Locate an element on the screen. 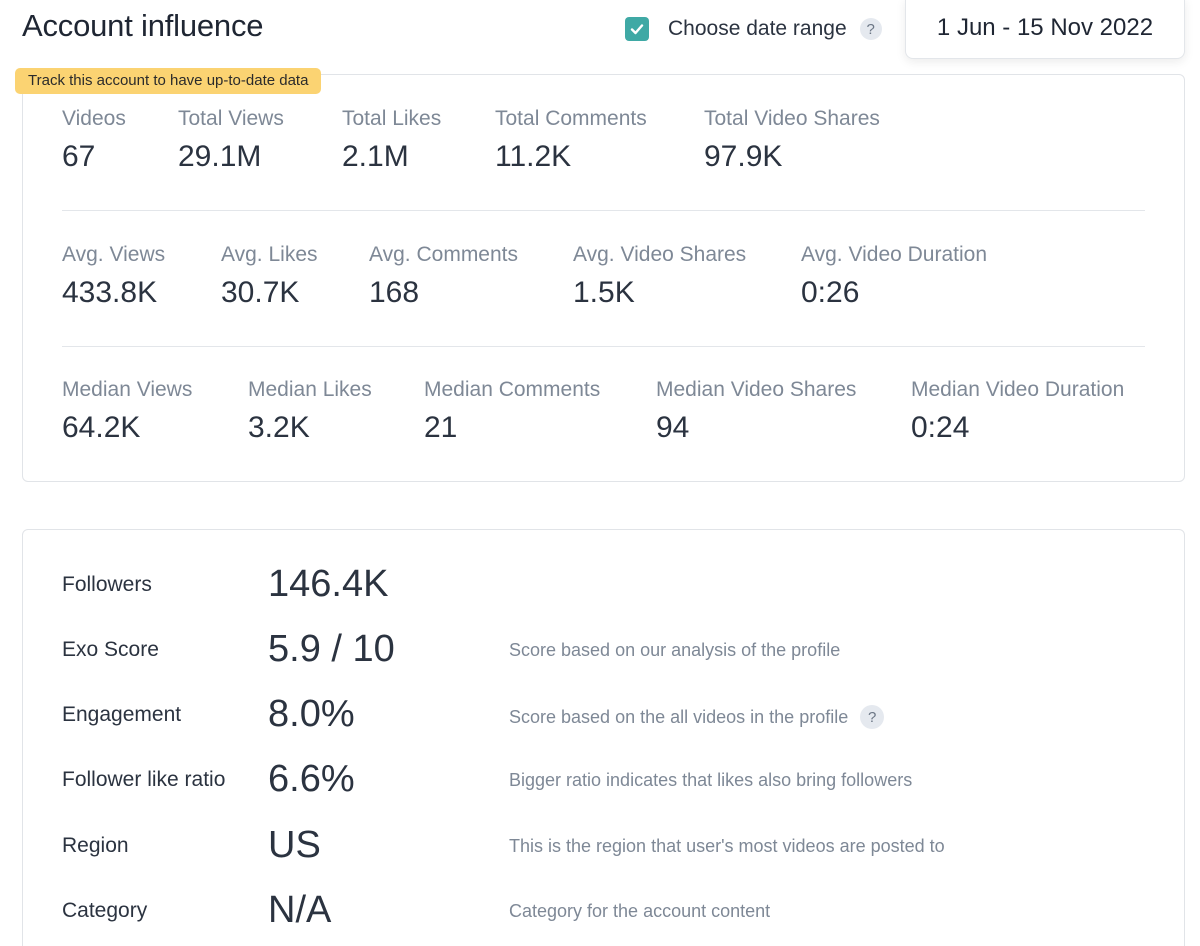 This screenshot has width=1200, height=946. date-range-toggle: Choose date range ? is located at coordinates (753, 29).